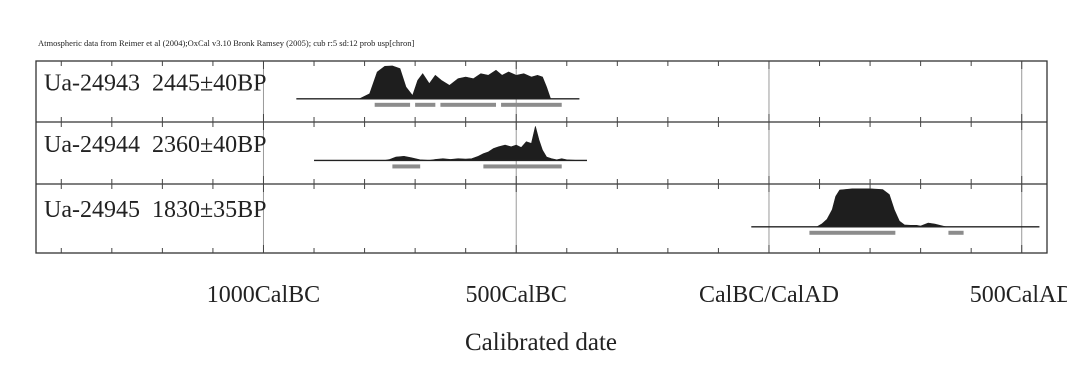  What do you see at coordinates (637, 295) in the screenshot?
I see `x-tick-labels: 1000CalBC 500CalBC CalBC/CalAD 500CalAD` at bounding box center [637, 295].